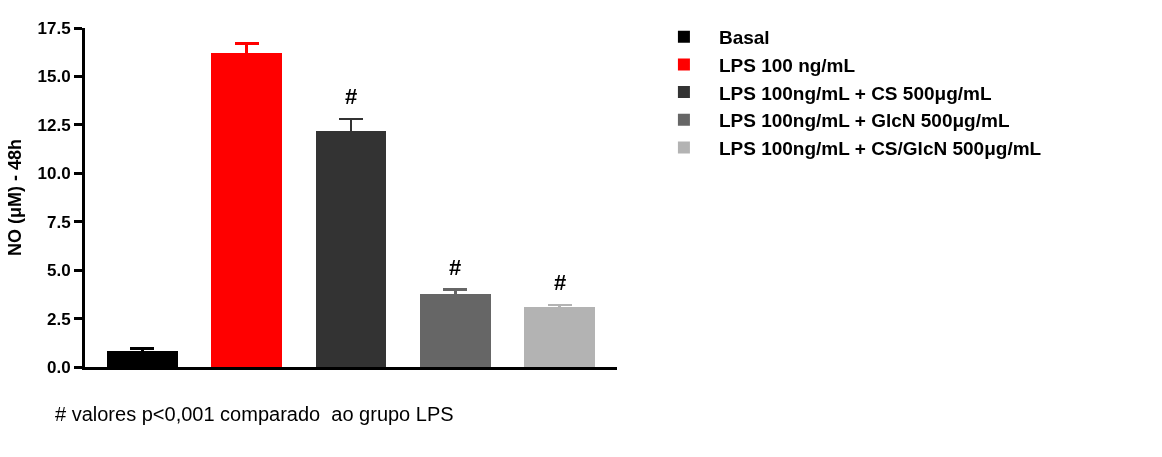 The image size is (1162, 457). I want to click on y-tick-label: 7.5, so click(58, 222).